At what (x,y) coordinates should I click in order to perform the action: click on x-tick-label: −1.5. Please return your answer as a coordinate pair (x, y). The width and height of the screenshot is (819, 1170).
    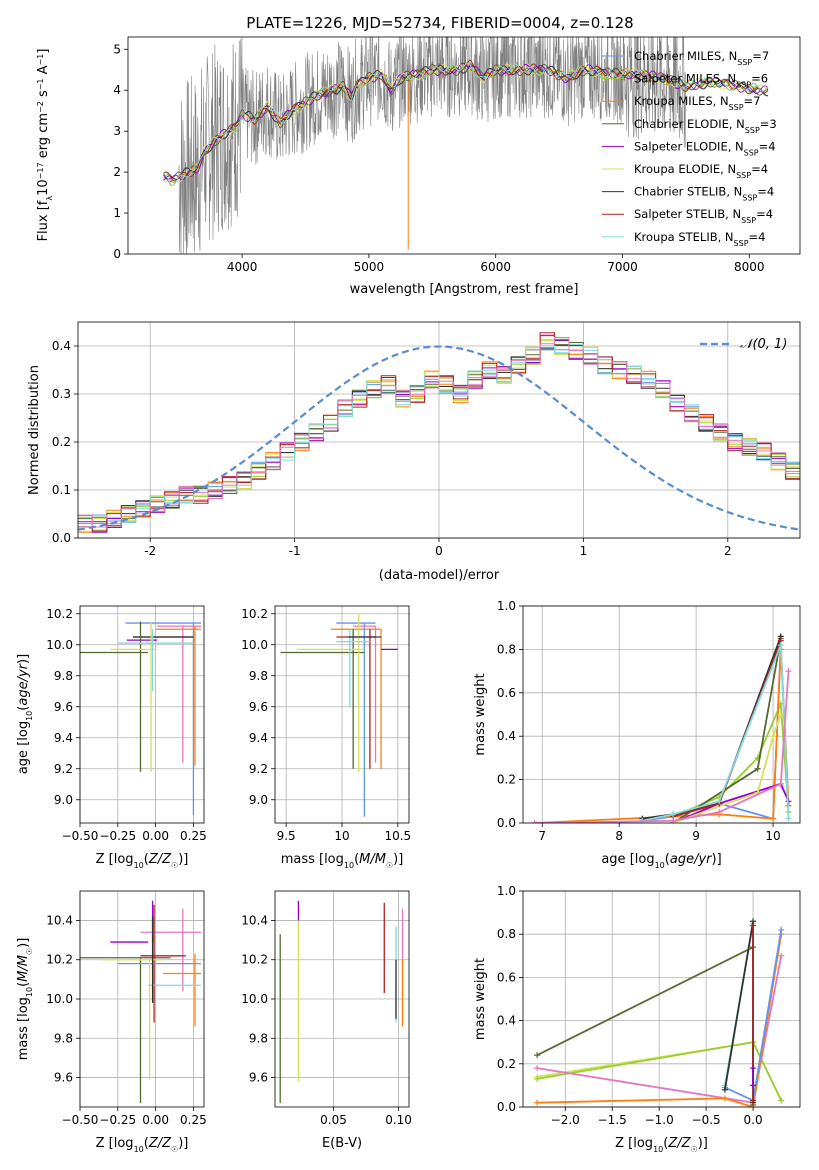
    Looking at the image, I should click on (612, 1120).